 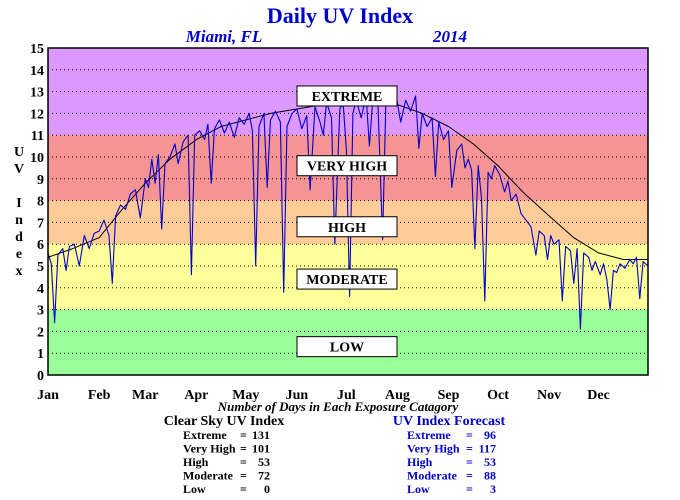 I want to click on y-tick-label: 15, so click(x=37, y=49).